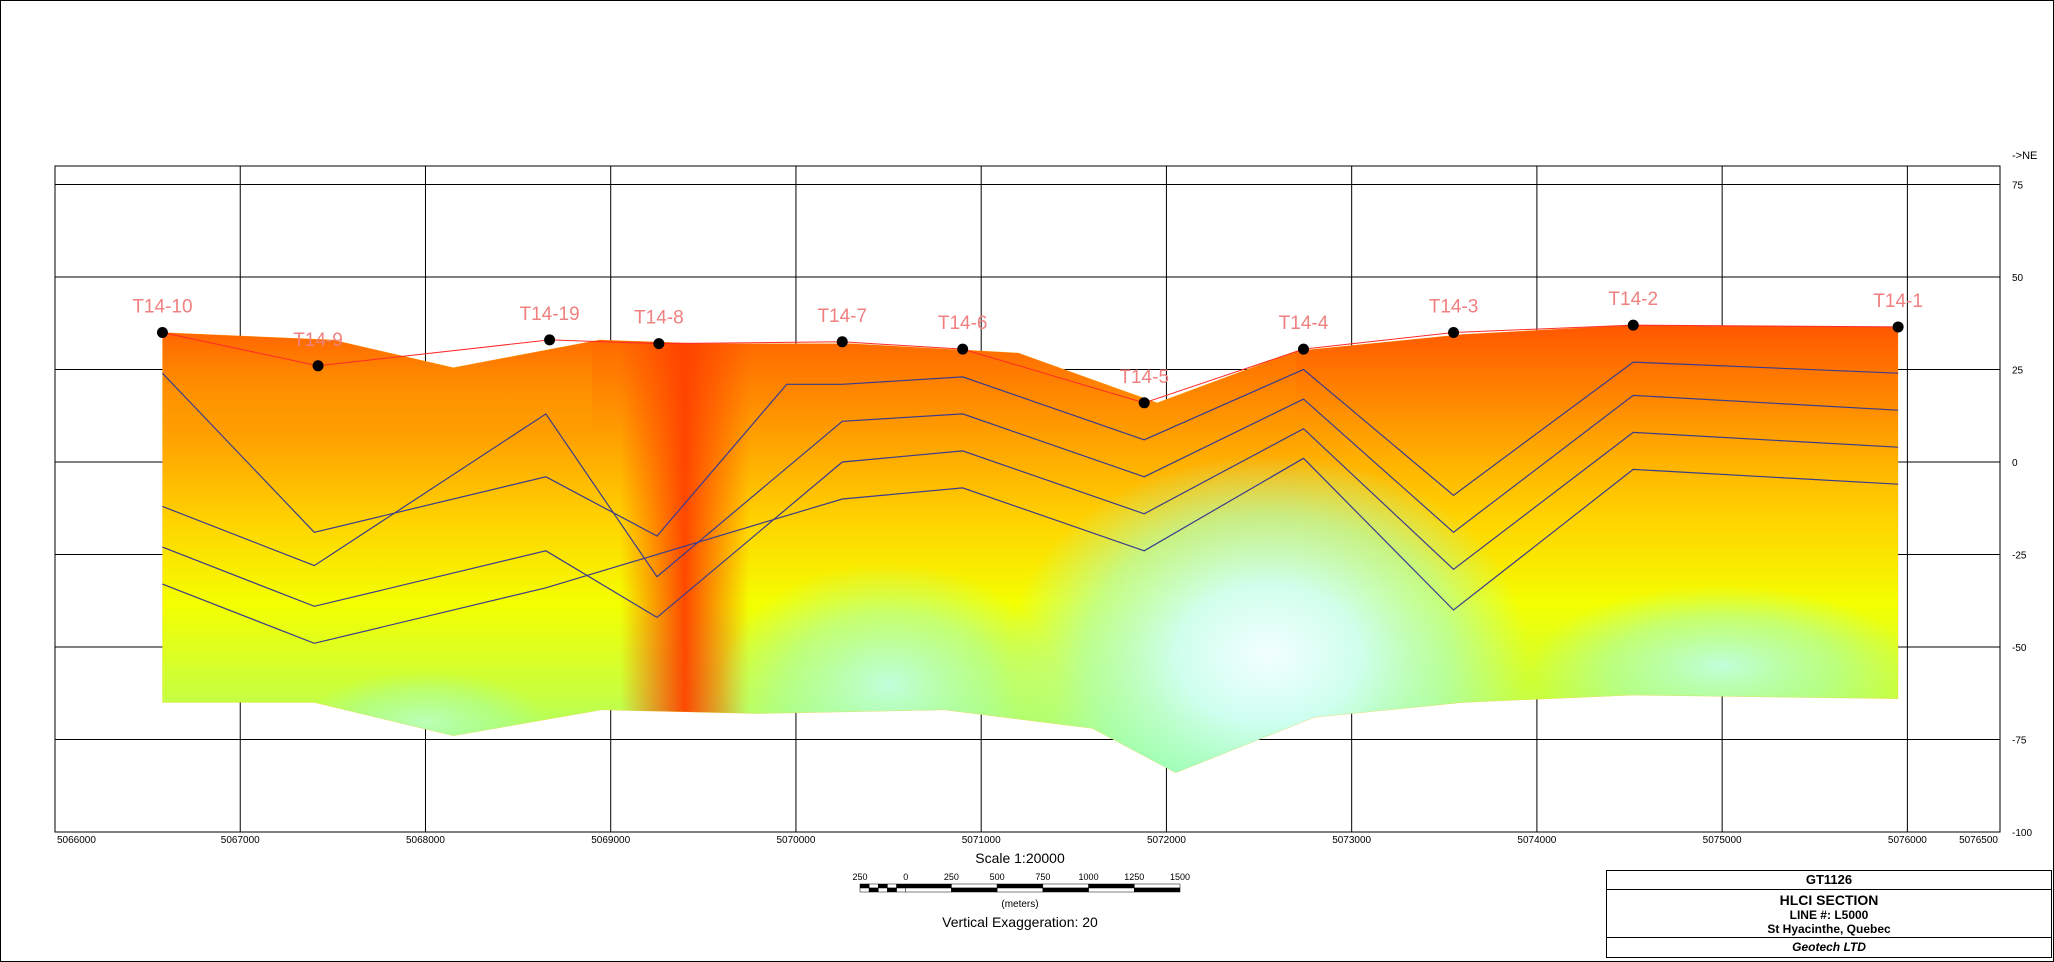 This screenshot has height=962, width=2054. Describe the element at coordinates (240, 840) in the screenshot. I see `x-tick-label: 5067000` at that location.